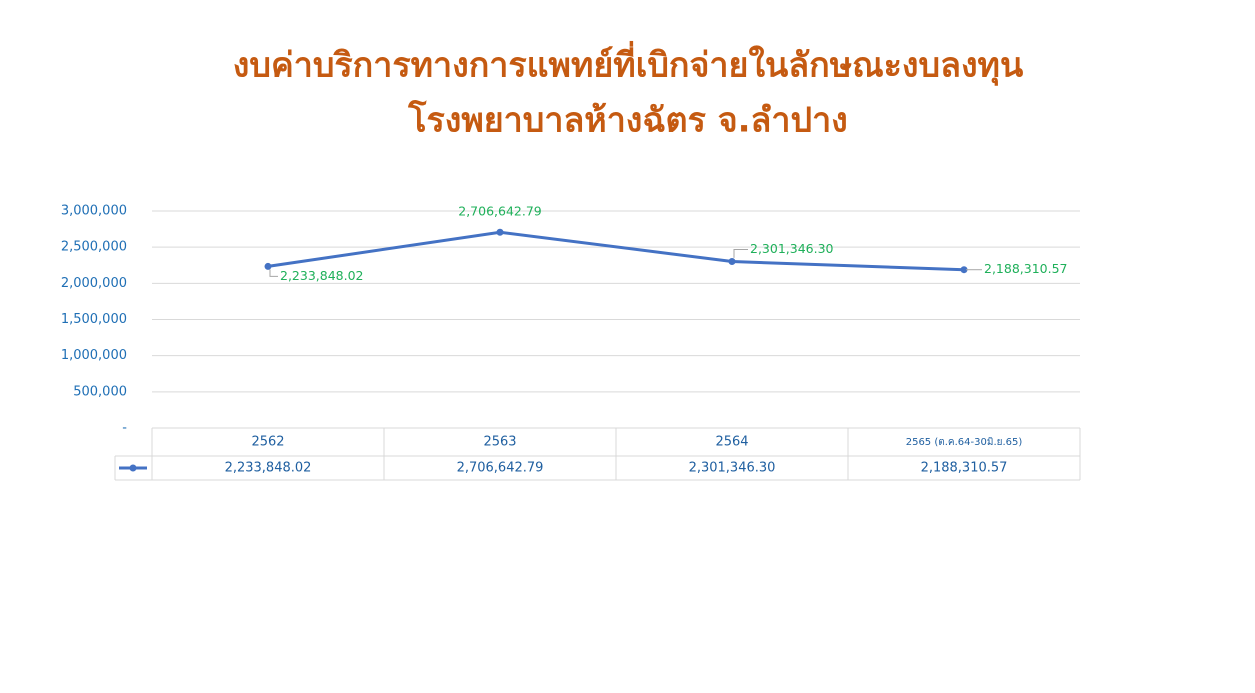 This screenshot has height=693, width=1255. Describe the element at coordinates (500, 211) in the screenshot. I see `data-label: 2,706,642.79` at that location.